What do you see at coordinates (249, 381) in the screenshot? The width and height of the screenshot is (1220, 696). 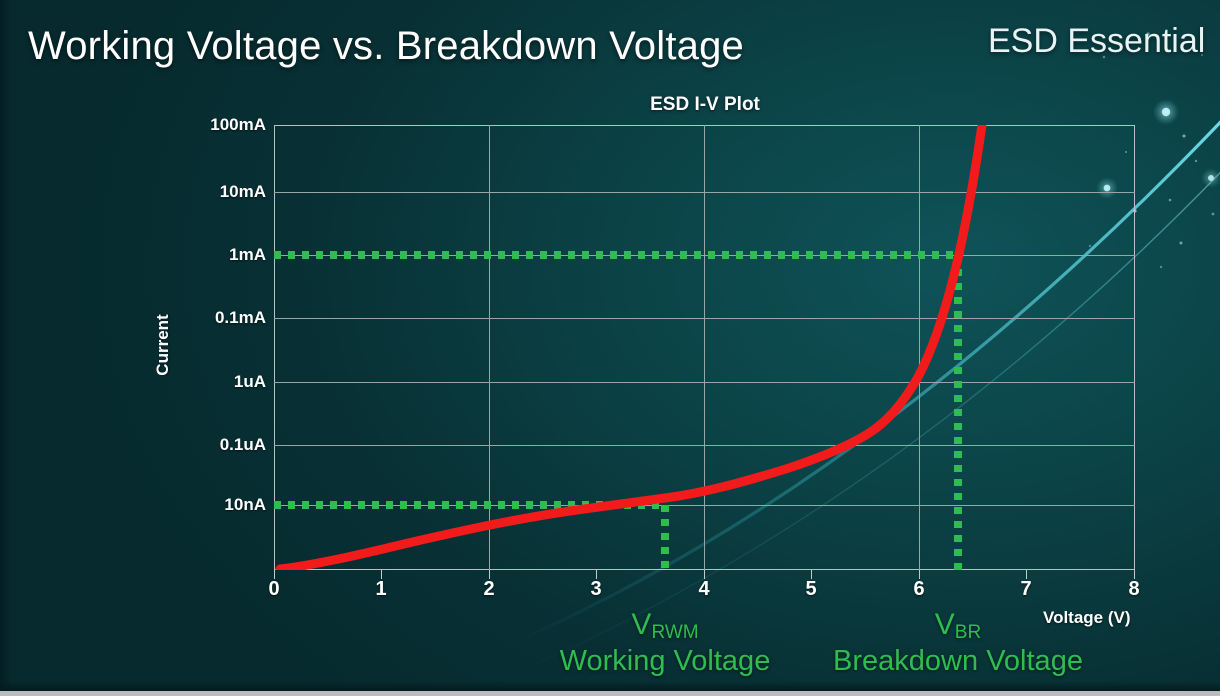 I see `y-tick-label: 1uA` at bounding box center [249, 381].